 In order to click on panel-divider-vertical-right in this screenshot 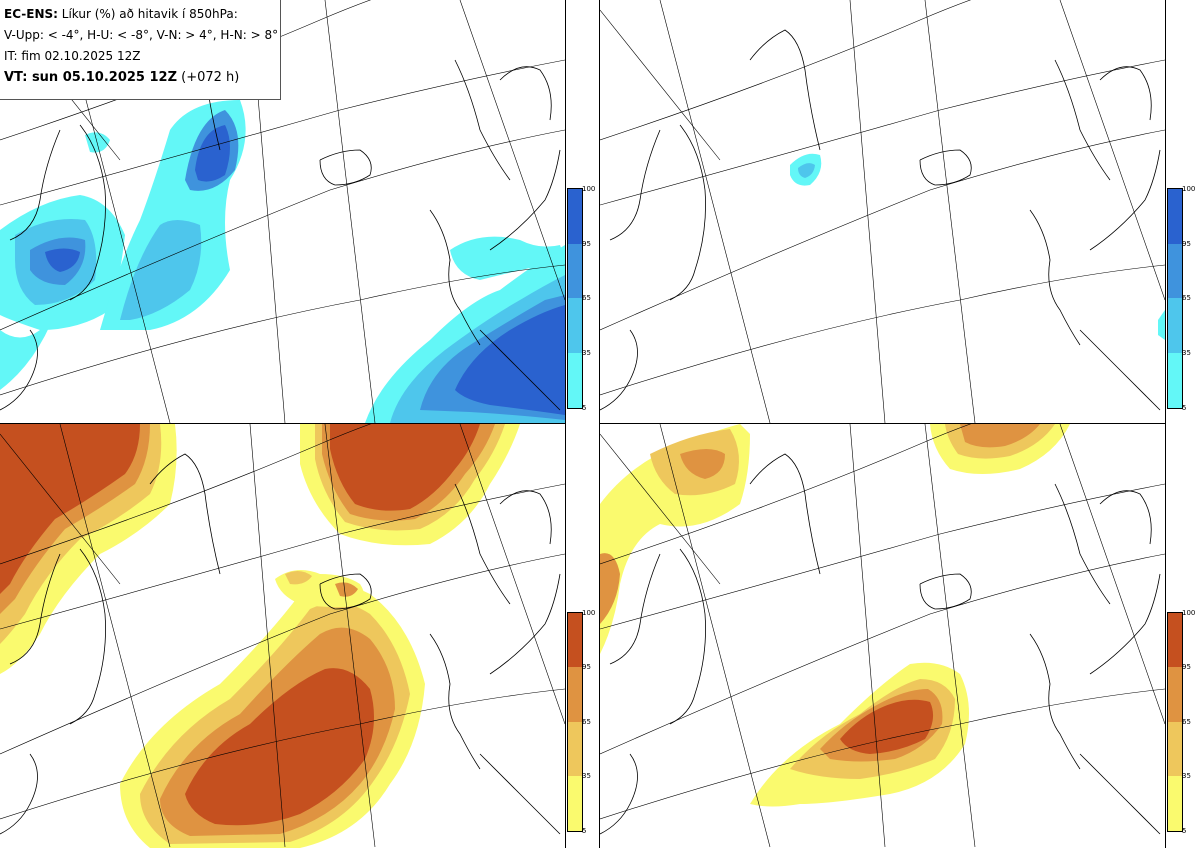, I will do `click(599, 424)`.